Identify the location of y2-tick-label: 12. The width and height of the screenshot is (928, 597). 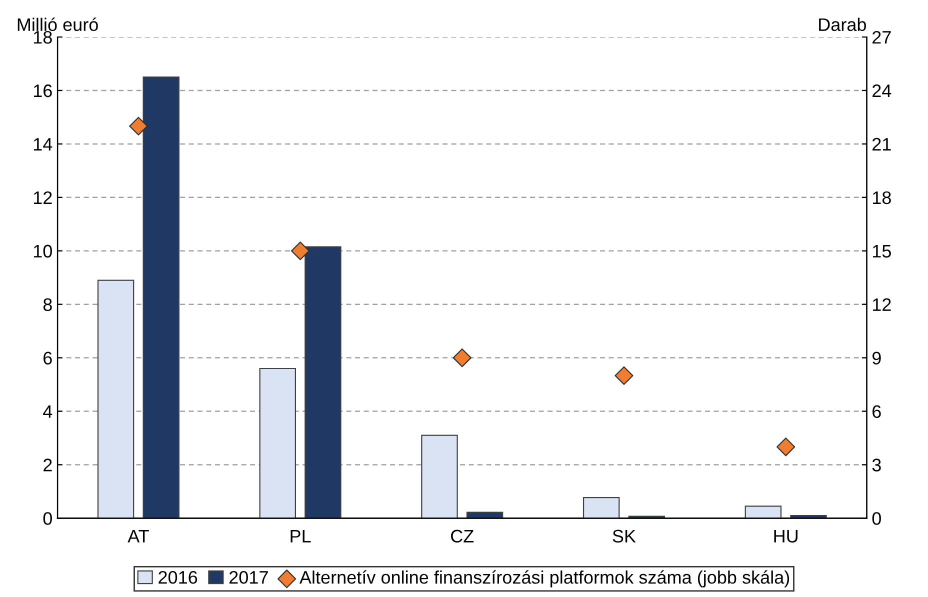
(881, 304).